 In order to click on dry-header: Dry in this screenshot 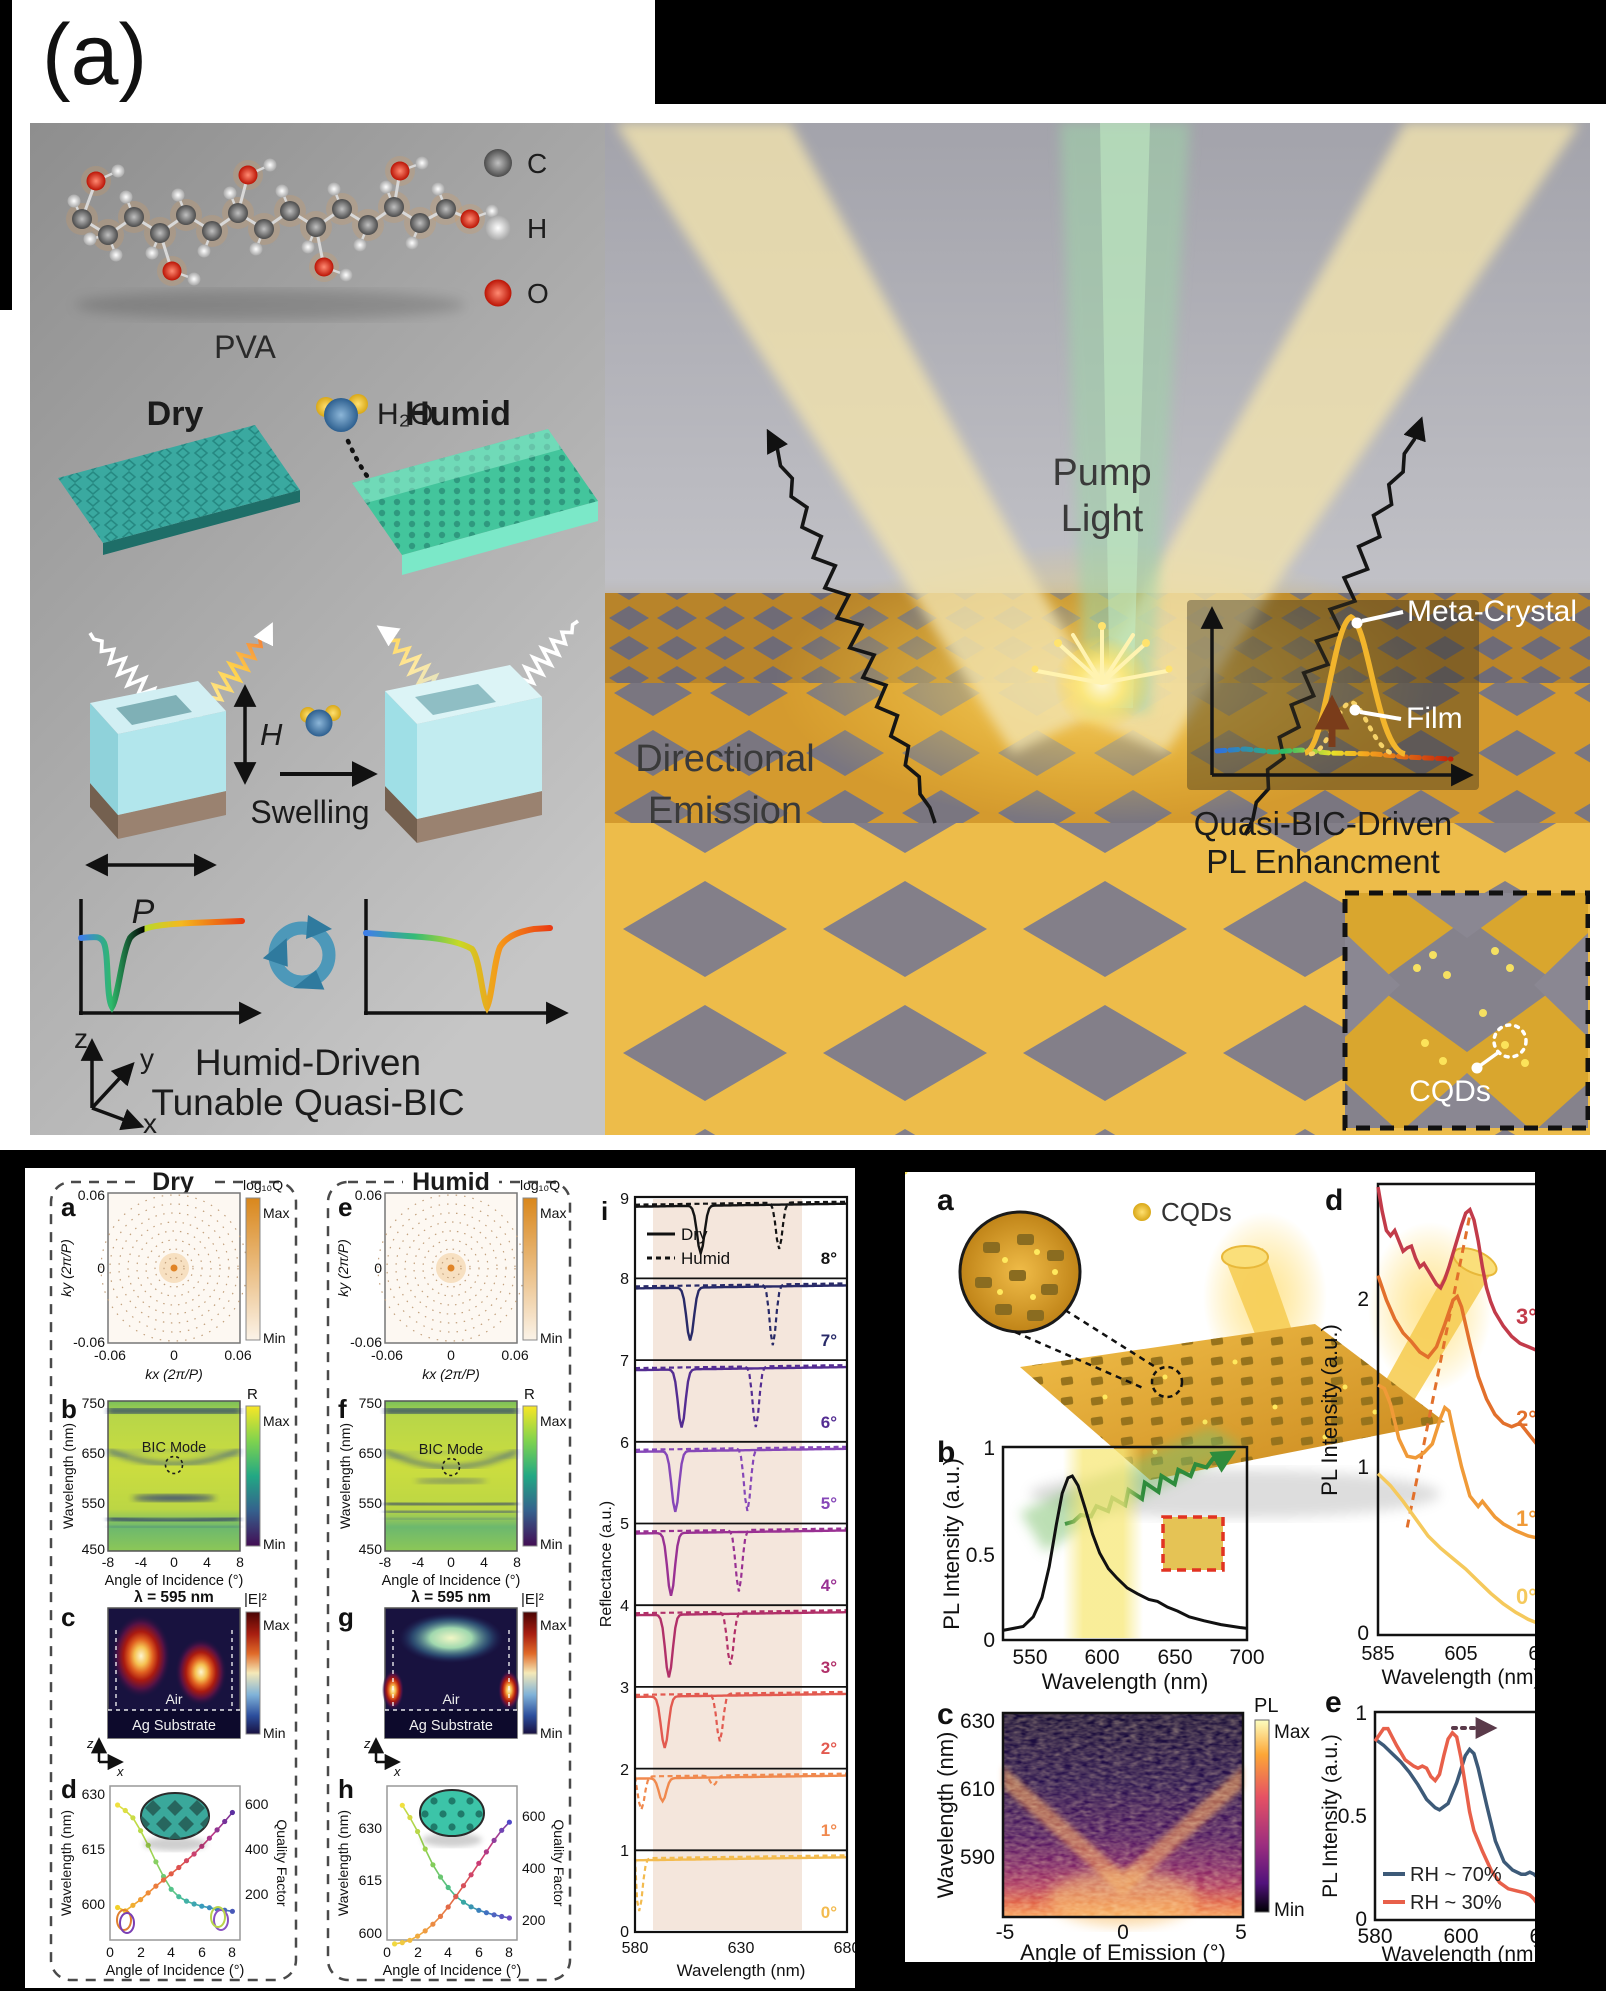, I will do `click(175, 414)`.